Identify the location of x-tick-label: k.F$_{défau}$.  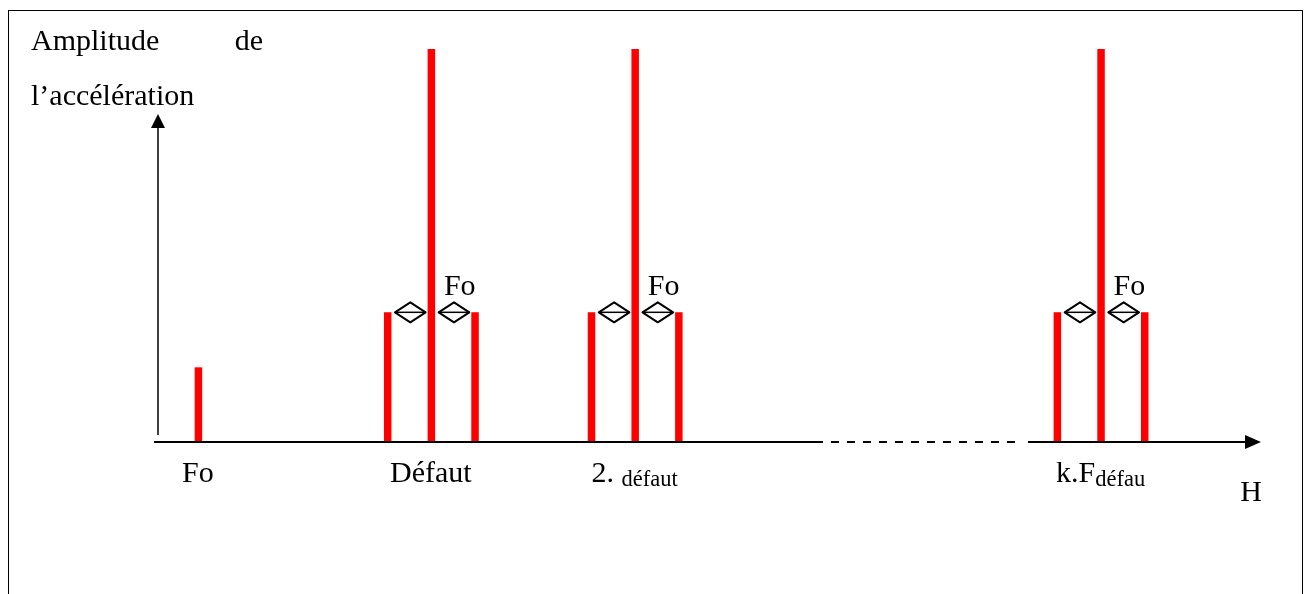
(1101, 473).